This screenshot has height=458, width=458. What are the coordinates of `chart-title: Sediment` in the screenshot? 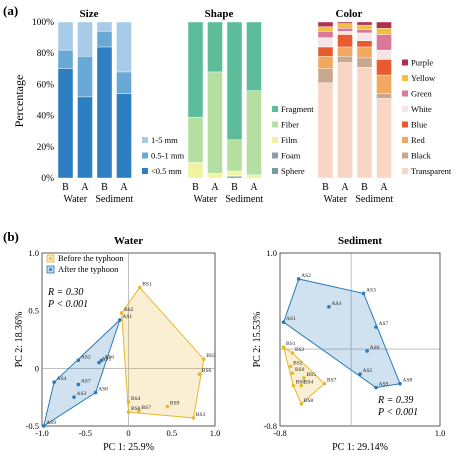 It's located at (360, 241).